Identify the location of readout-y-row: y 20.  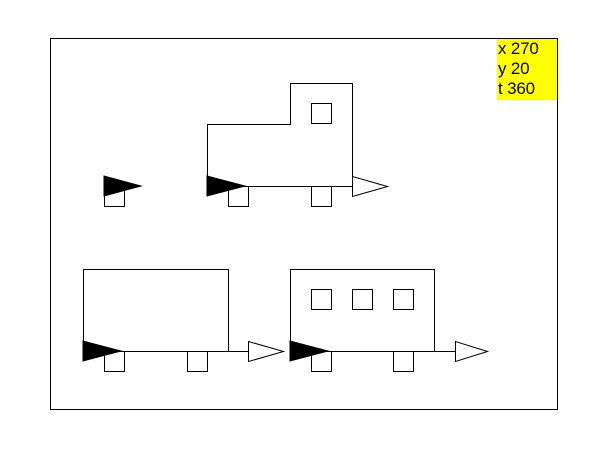
(527, 69).